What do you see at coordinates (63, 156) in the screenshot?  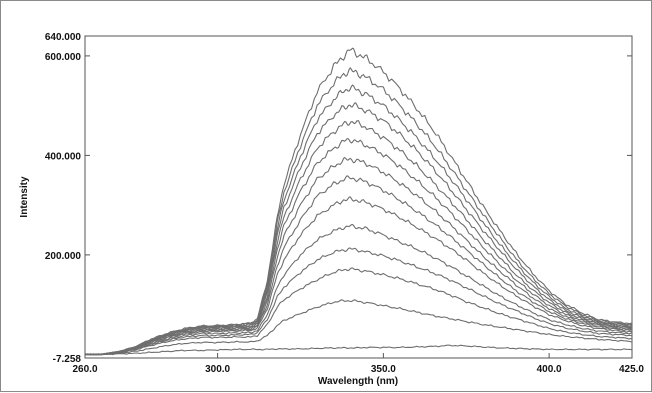 I see `y-tick-label: 400.000` at bounding box center [63, 156].